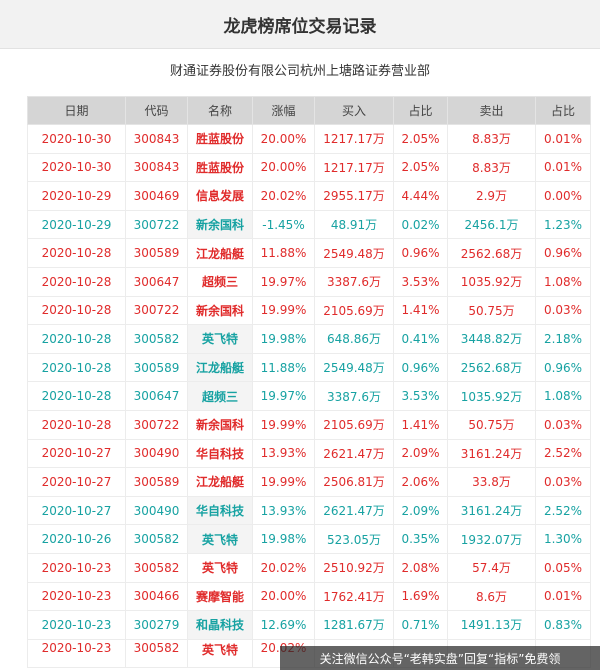 This screenshot has height=670, width=600. I want to click on sell-pct-cell: 0.83%, so click(563, 625).